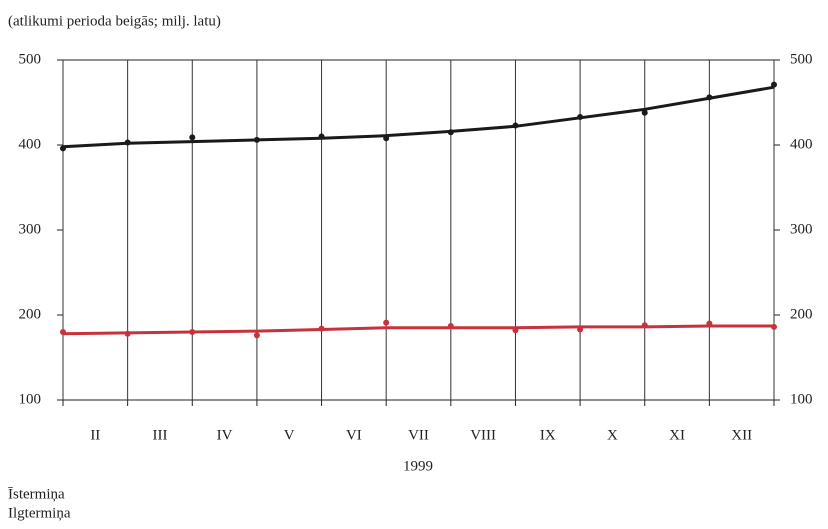 Image resolution: width=828 pixels, height=529 pixels. I want to click on x-tick-label: VI, so click(354, 435).